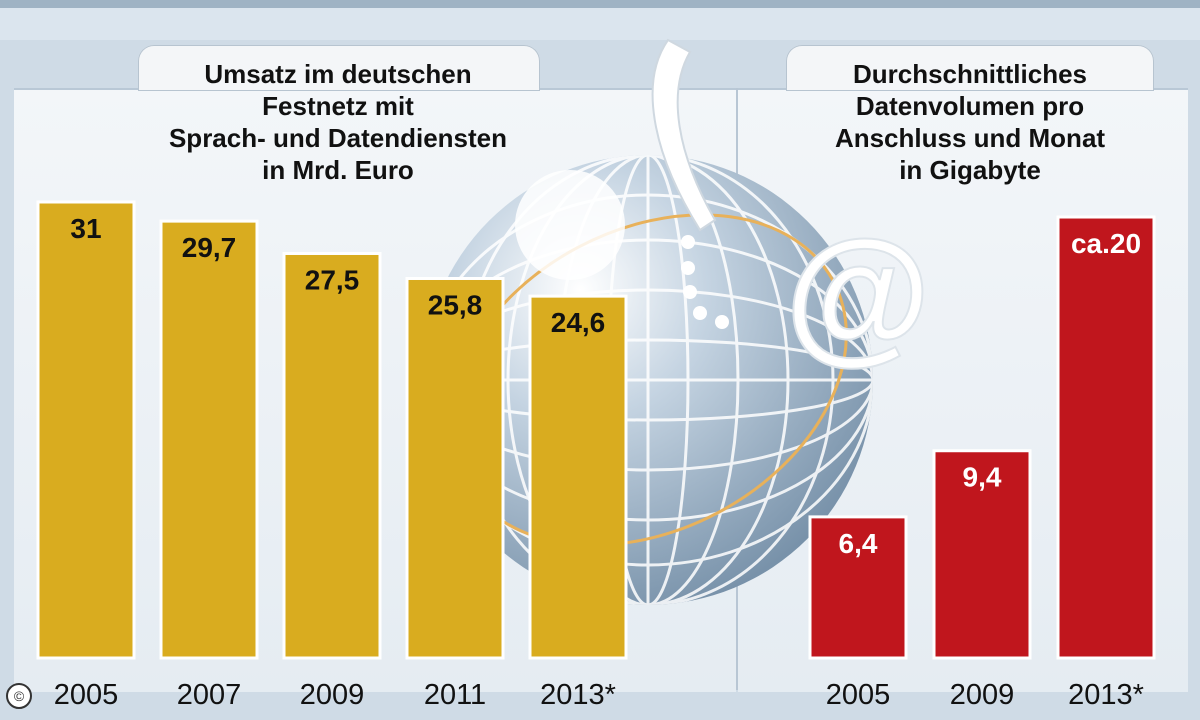 Image resolution: width=1200 pixels, height=720 pixels. I want to click on globe-highlight, so click(570, 225).